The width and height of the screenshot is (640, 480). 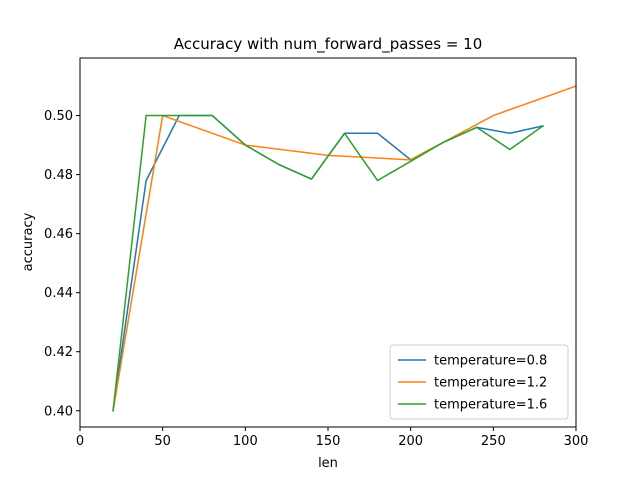 What do you see at coordinates (490, 361) in the screenshot?
I see `legend-label: temperature=0.8` at bounding box center [490, 361].